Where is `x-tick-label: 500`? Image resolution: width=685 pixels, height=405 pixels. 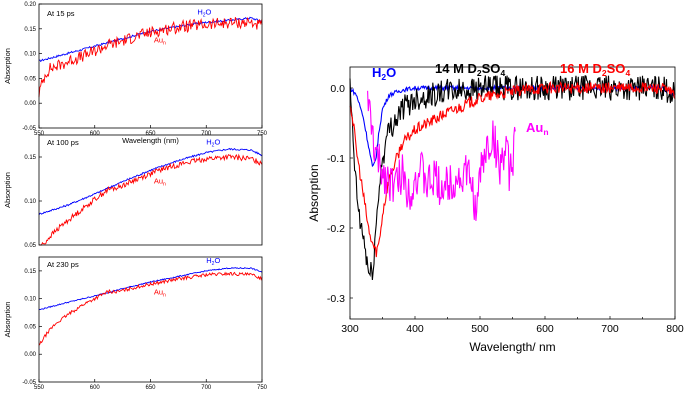
x-tick-label: 500 is located at coordinates (480, 329).